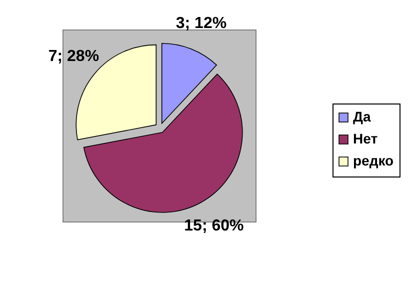  Describe the element at coordinates (74, 56) in the screenshot. I see `data-label: 7; 28%` at that location.